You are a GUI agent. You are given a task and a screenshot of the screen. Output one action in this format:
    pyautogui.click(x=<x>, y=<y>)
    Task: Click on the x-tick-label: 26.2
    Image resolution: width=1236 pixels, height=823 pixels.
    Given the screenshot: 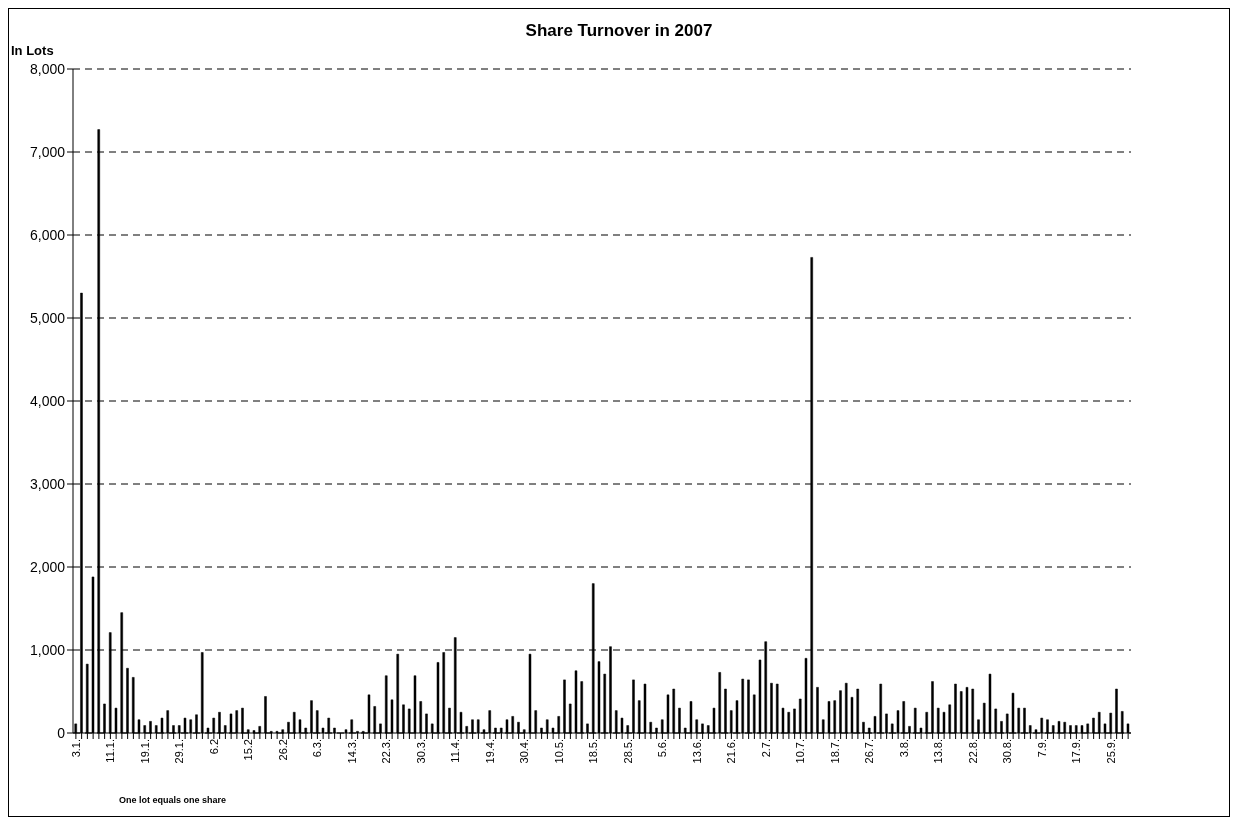 What is the action you would take?
    pyautogui.click(x=282, y=750)
    